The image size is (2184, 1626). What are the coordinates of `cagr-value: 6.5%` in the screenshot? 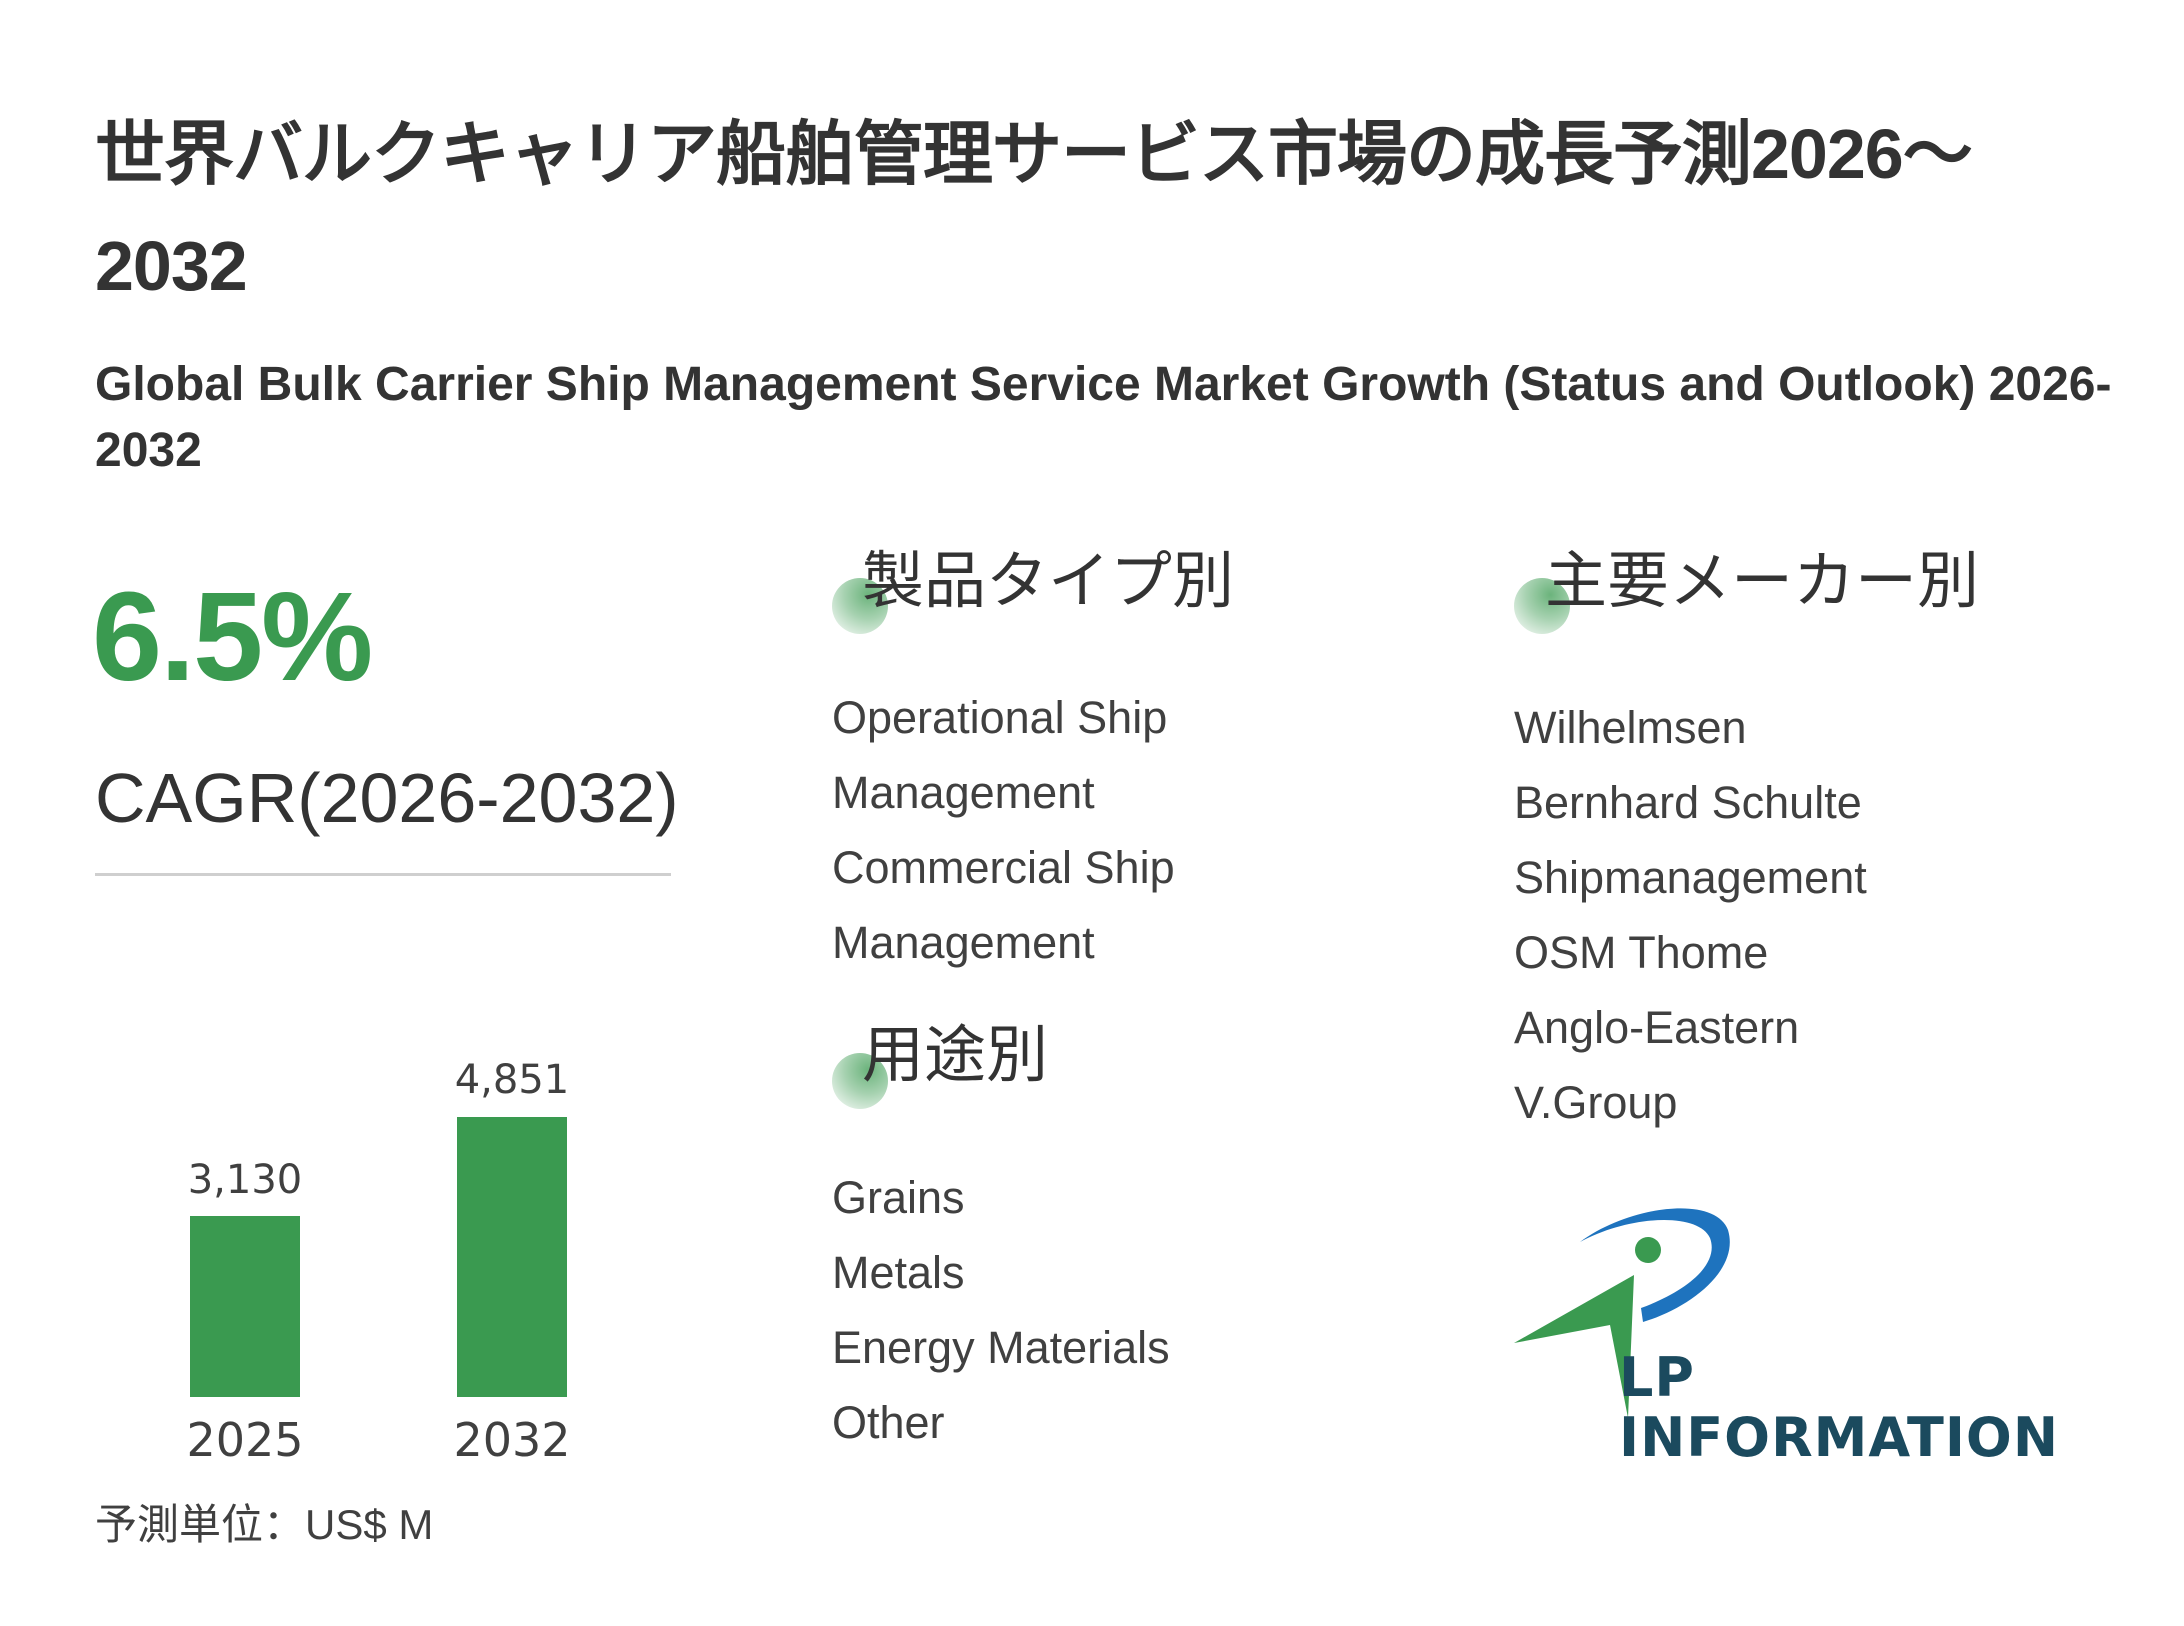 It's located at (232, 636).